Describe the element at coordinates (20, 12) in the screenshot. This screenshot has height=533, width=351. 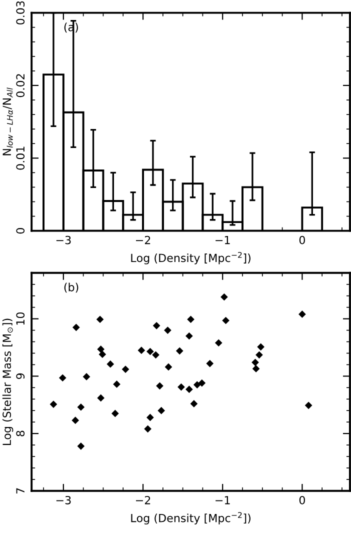
I see `y-tick-label: 0.03` at that location.